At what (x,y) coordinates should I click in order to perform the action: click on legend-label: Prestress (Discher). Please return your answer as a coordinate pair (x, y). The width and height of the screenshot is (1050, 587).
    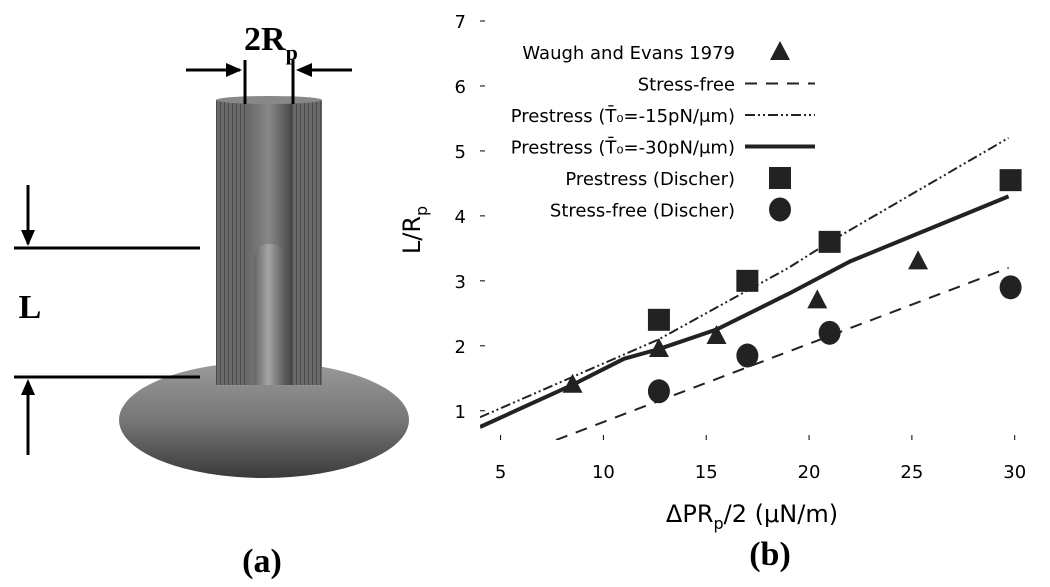
    Looking at the image, I should click on (650, 179).